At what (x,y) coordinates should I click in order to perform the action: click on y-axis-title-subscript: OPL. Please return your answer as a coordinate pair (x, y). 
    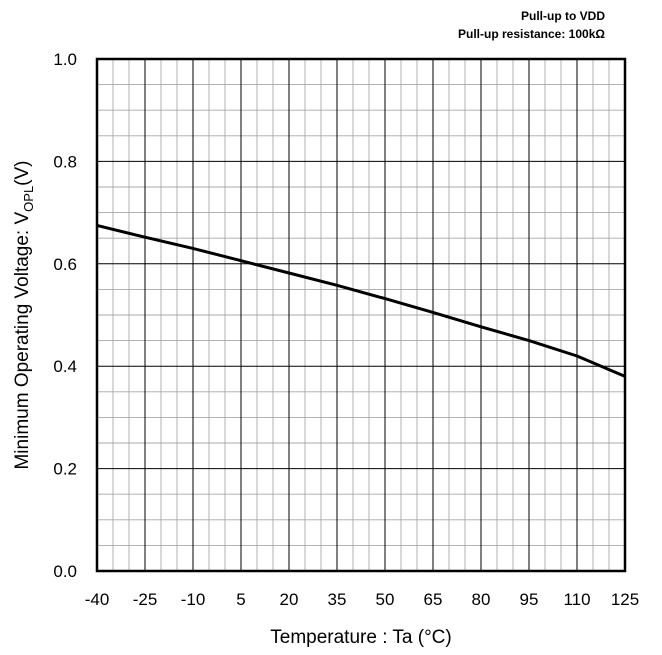
    Looking at the image, I should click on (28, 199).